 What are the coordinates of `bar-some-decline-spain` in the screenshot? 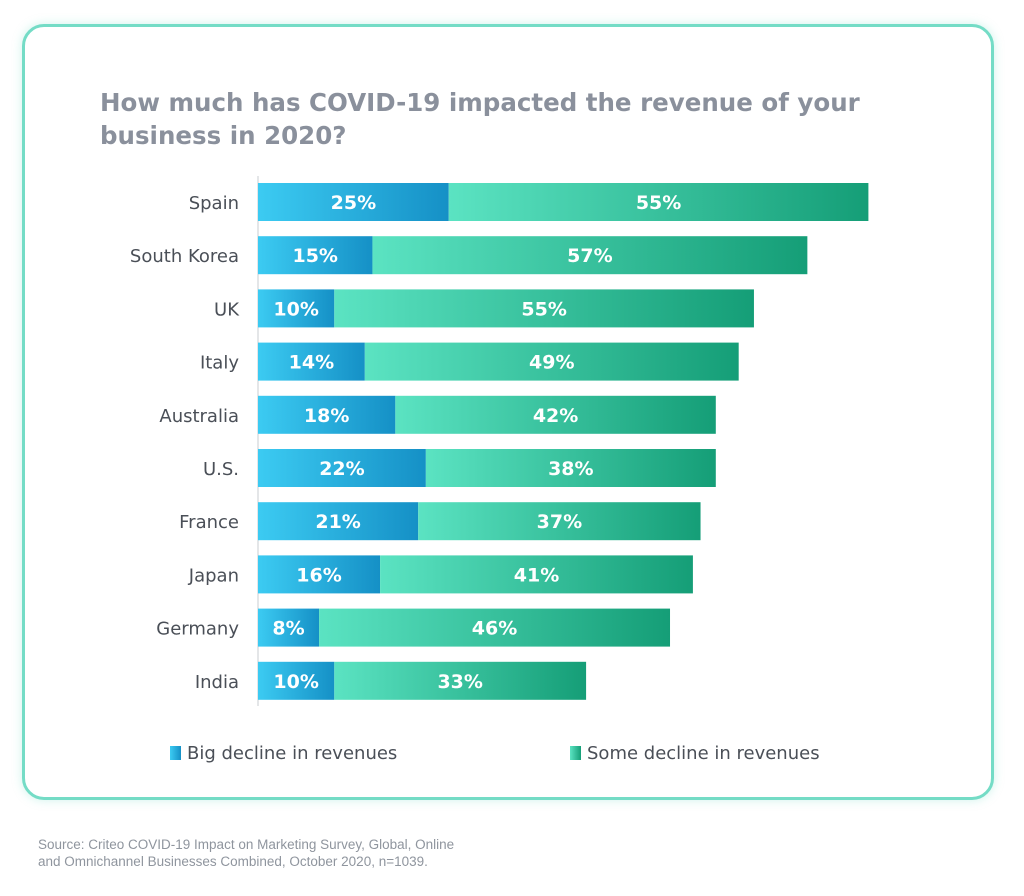 It's located at (658, 202).